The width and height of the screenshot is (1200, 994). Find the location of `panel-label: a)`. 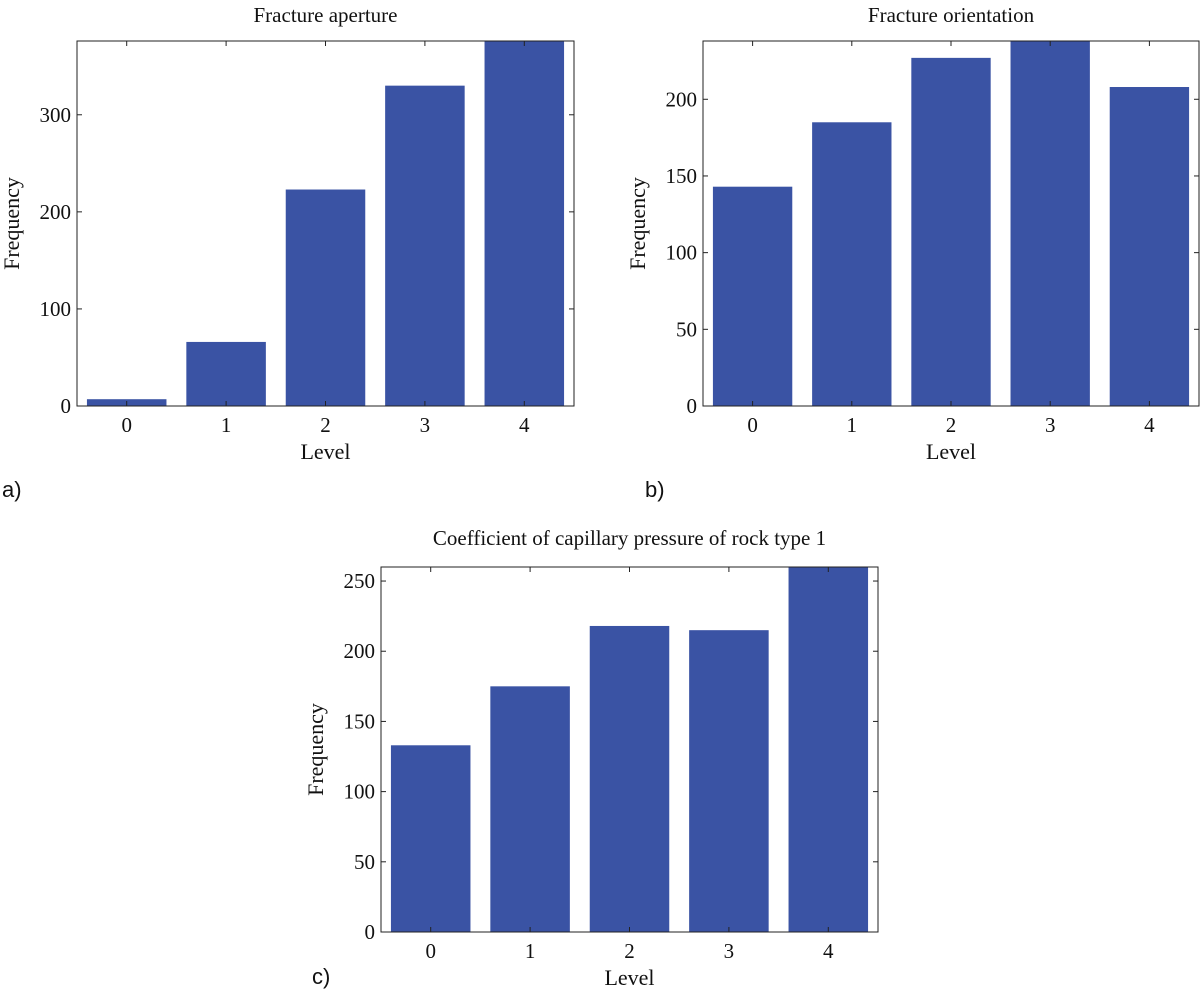

panel-label: a) is located at coordinates (12, 489).